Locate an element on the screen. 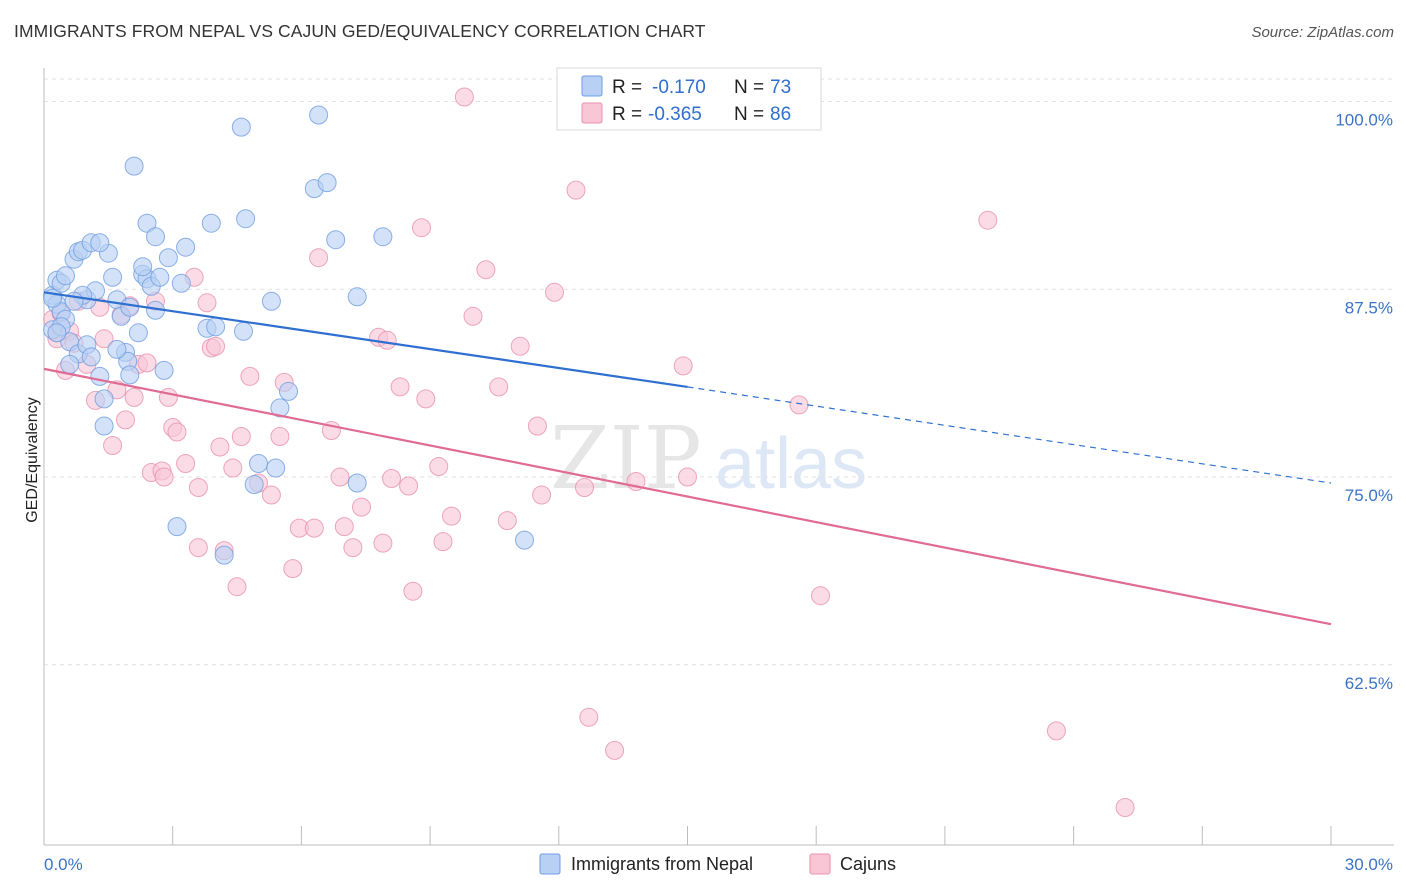 The height and width of the screenshot is (892, 1406). x-tick-label: 30.0% is located at coordinates (1369, 864).